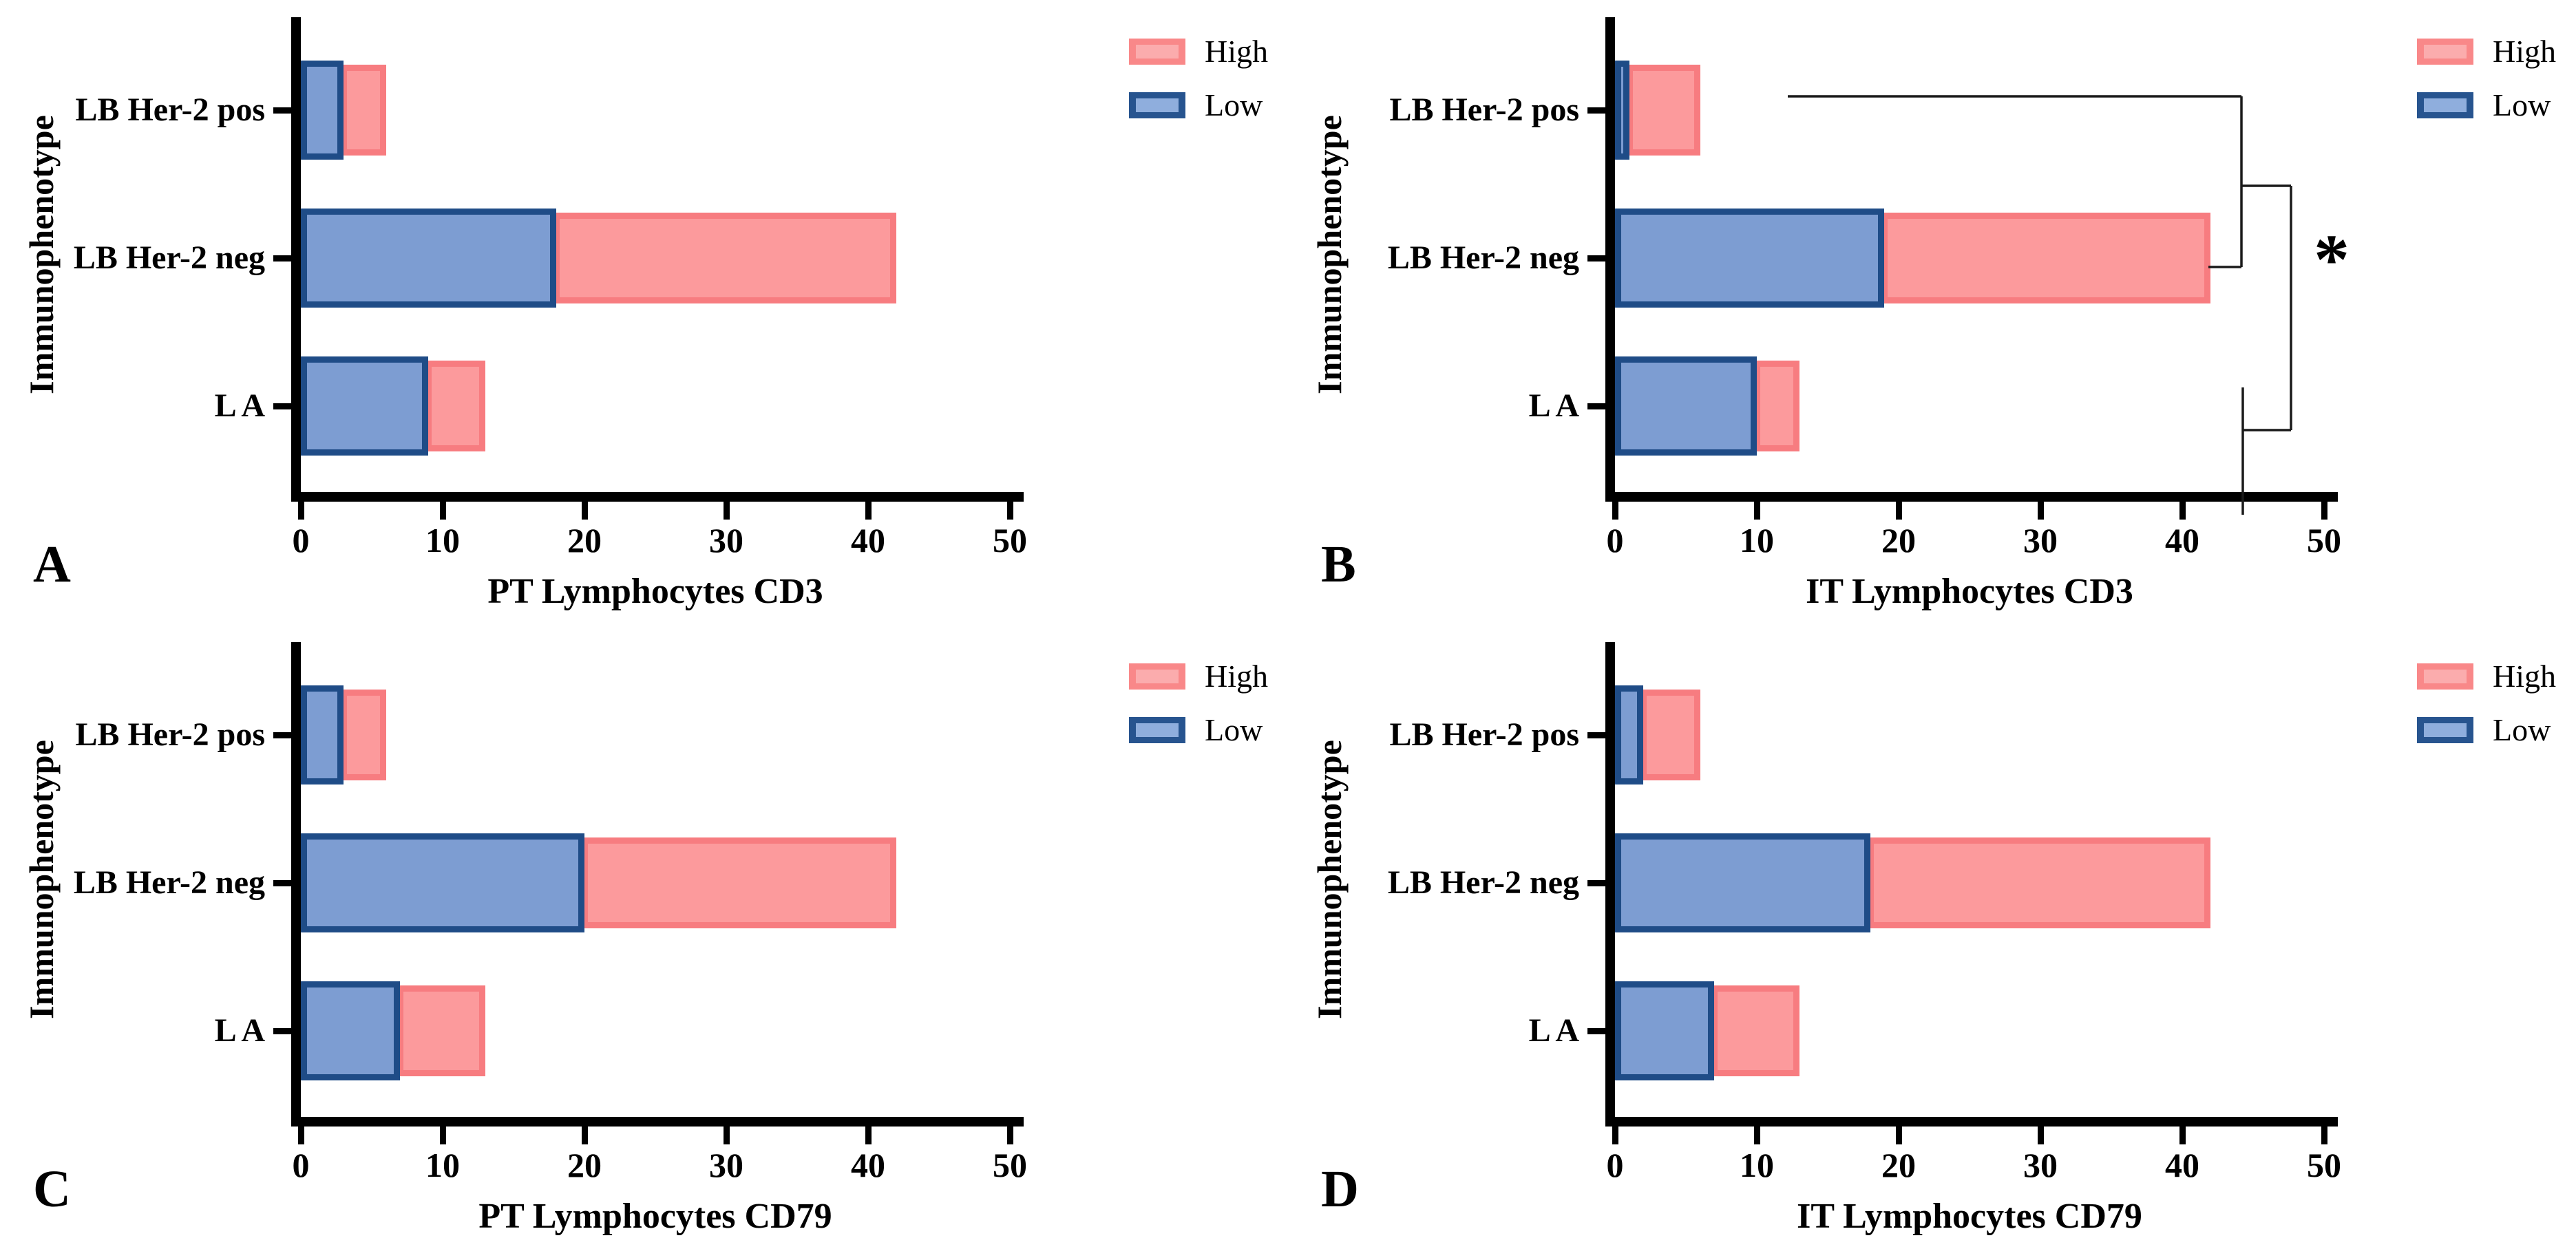  What do you see at coordinates (1554, 405) in the screenshot?
I see `category-label-b-2: L A` at bounding box center [1554, 405].